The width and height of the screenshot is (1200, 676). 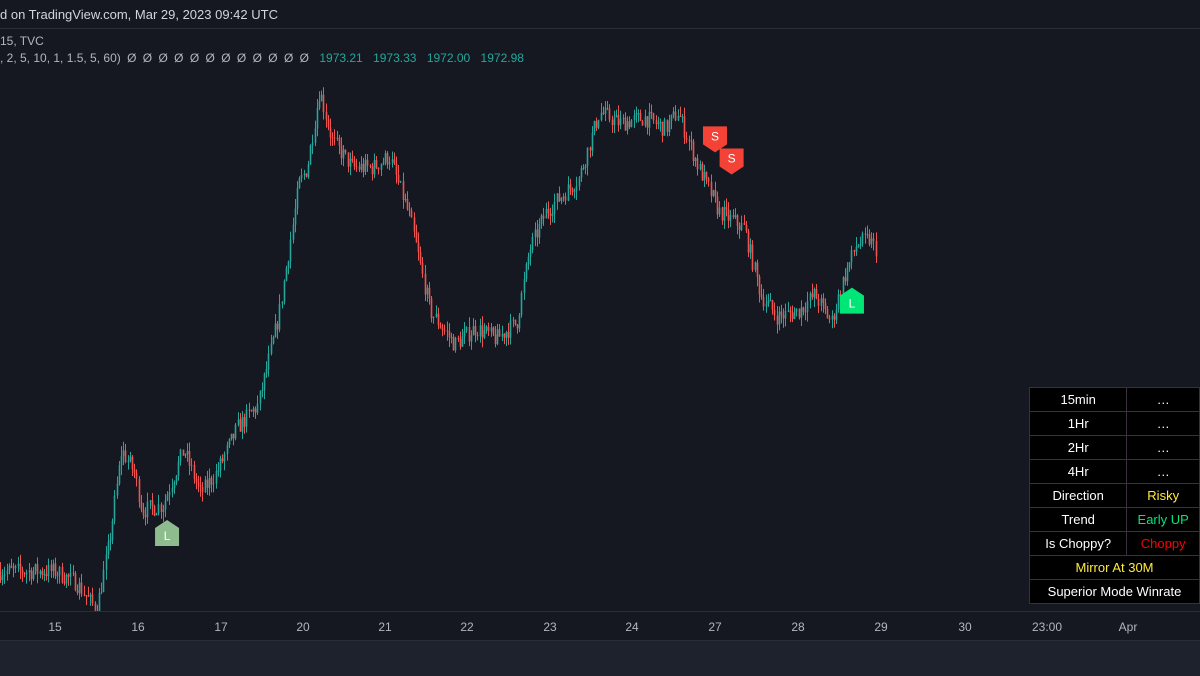 I want to click on x-tick-label: 24, so click(x=632, y=627).